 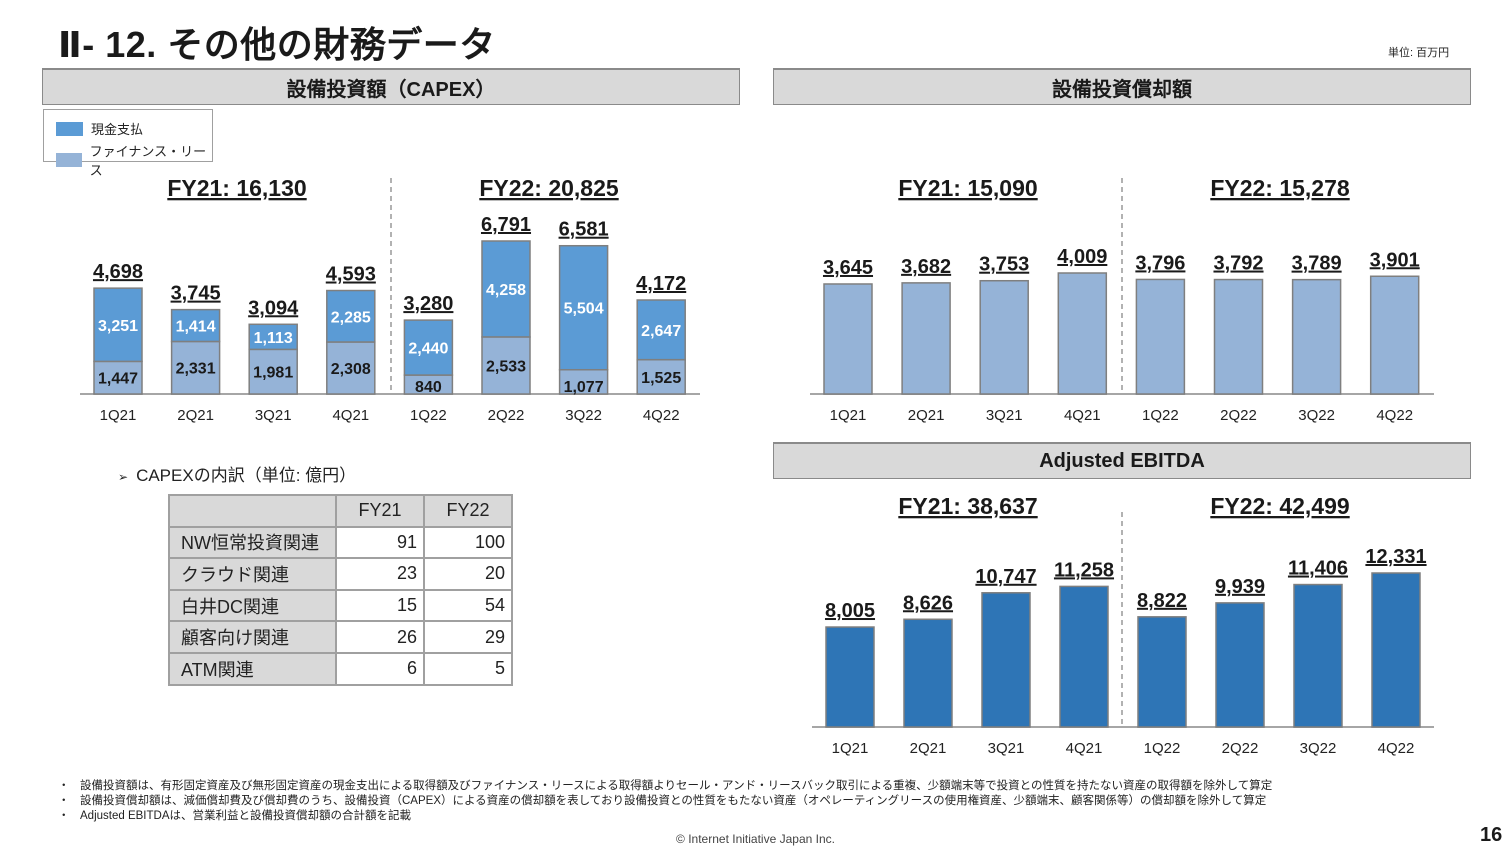 What do you see at coordinates (584, 309) in the screenshot?
I see `capex-cash-payment-value-label: 5,504` at bounding box center [584, 309].